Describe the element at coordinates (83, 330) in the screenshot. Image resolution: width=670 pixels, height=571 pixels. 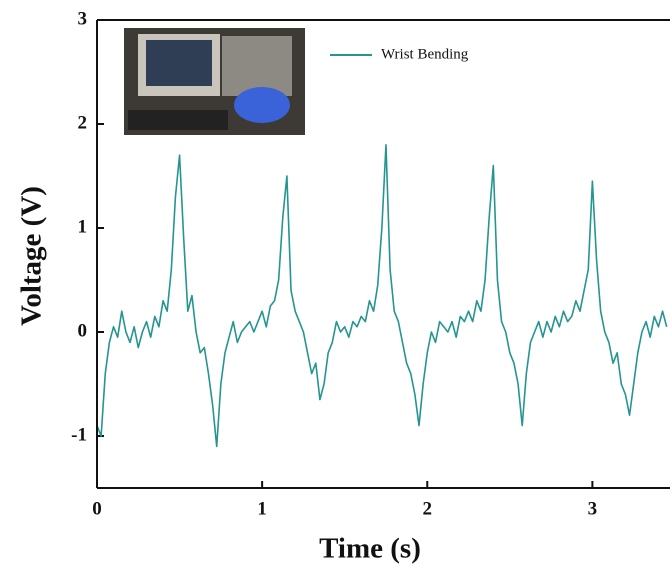
I see `y-tick-label: 0` at that location.